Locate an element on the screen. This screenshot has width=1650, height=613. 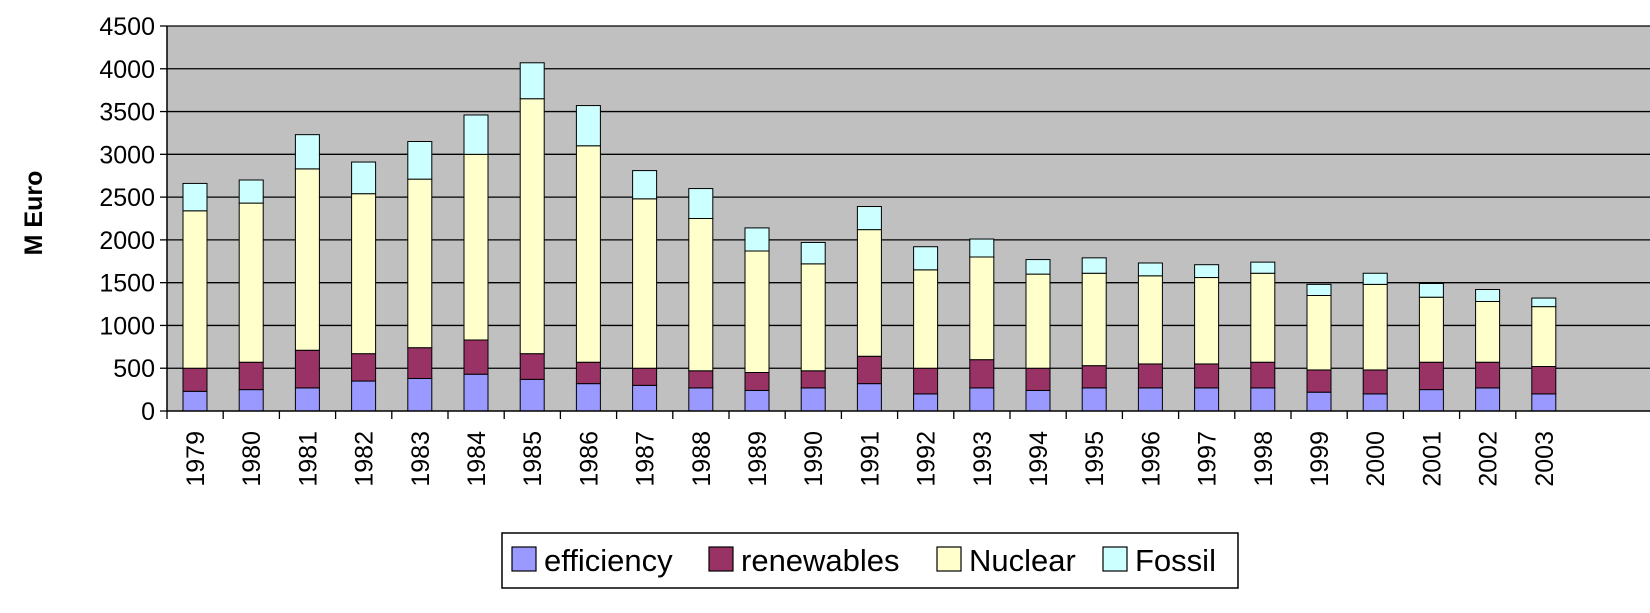
y-tick-label: 0 is located at coordinates (148, 412).